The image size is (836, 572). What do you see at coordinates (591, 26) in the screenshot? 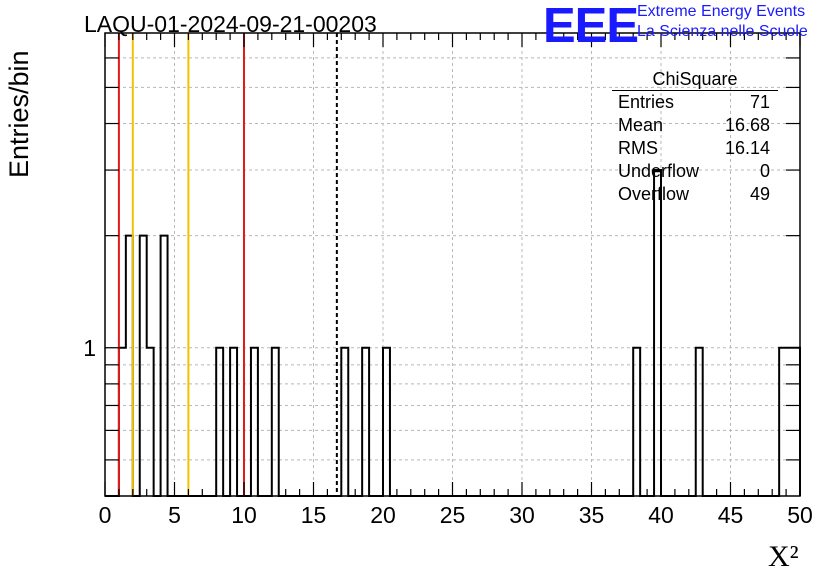
I see `eee-logo: EEE` at bounding box center [591, 26].